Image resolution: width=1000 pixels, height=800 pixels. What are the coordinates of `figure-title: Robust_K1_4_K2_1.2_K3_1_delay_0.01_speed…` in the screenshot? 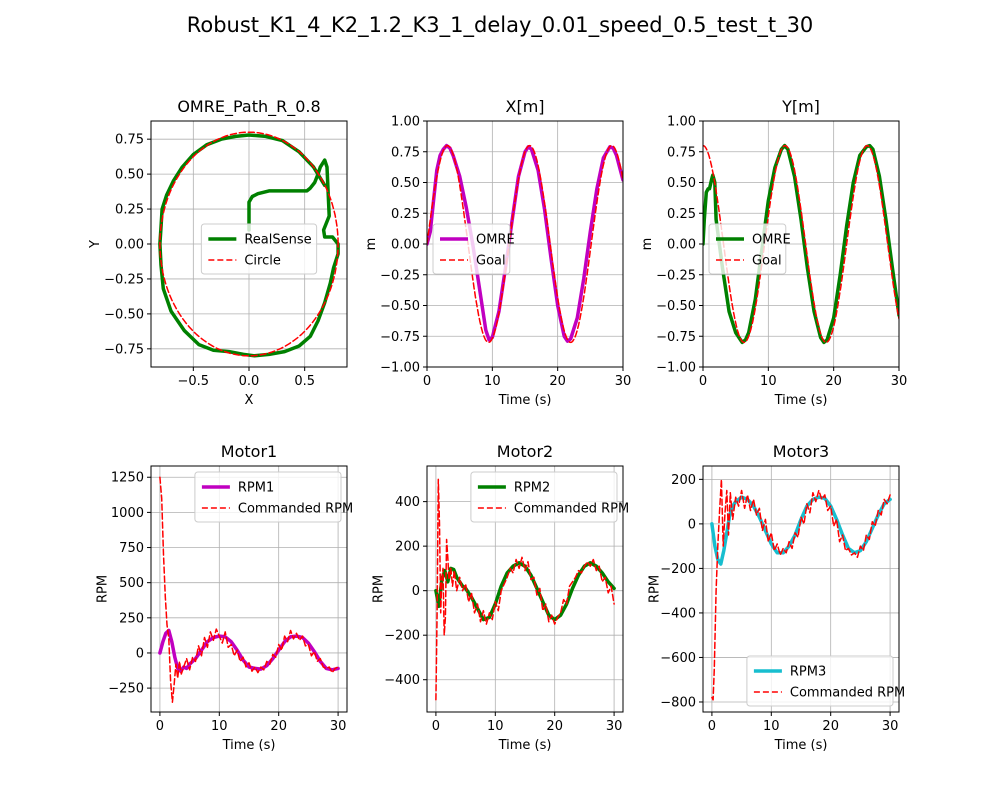 It's located at (500, 25).